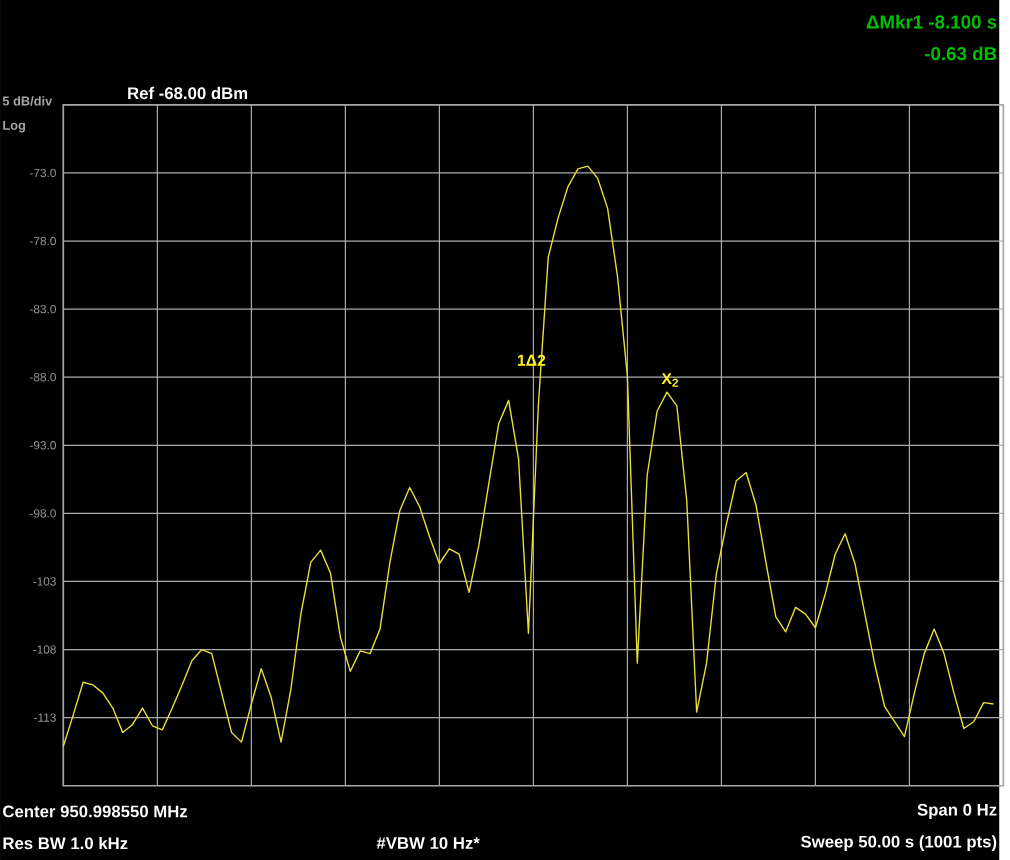  Describe the element at coordinates (188, 92) in the screenshot. I see `text: Ref -68.00 dBm` at that location.